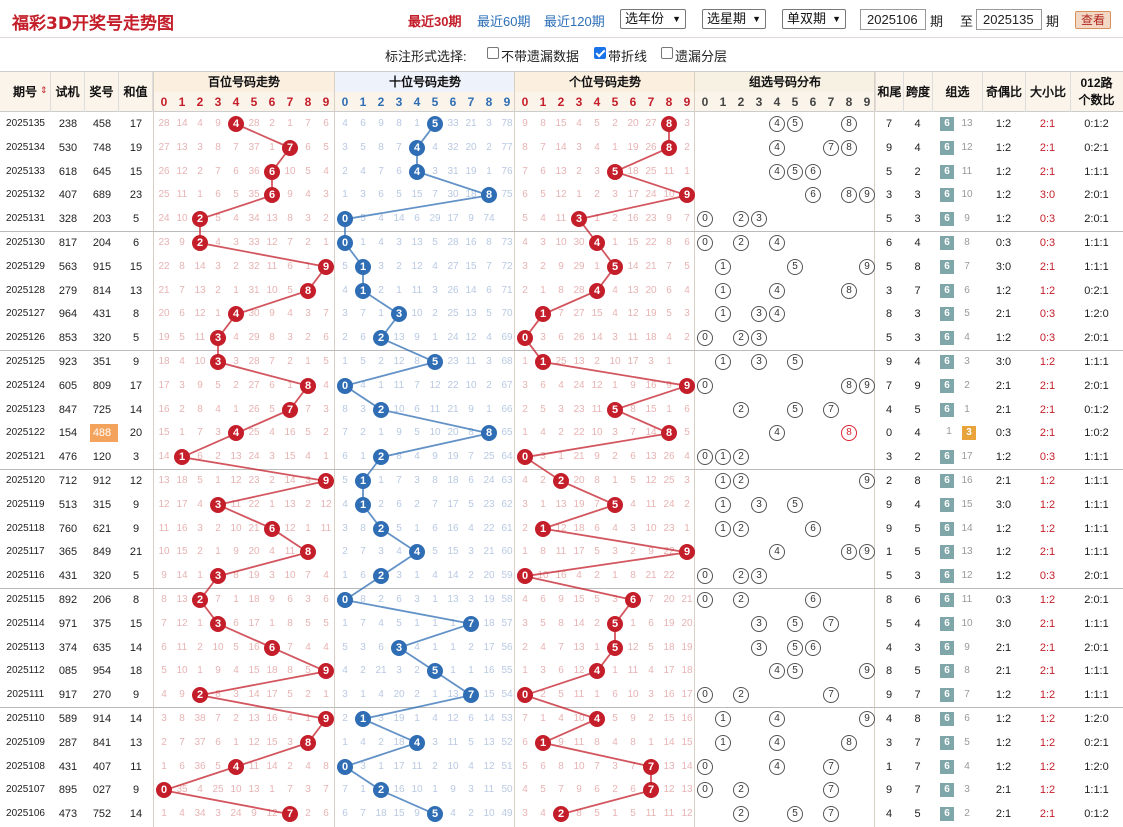 The image size is (1123, 827). Describe the element at coordinates (471, 695) in the screenshot. I see `winning-digit: 7` at that location.